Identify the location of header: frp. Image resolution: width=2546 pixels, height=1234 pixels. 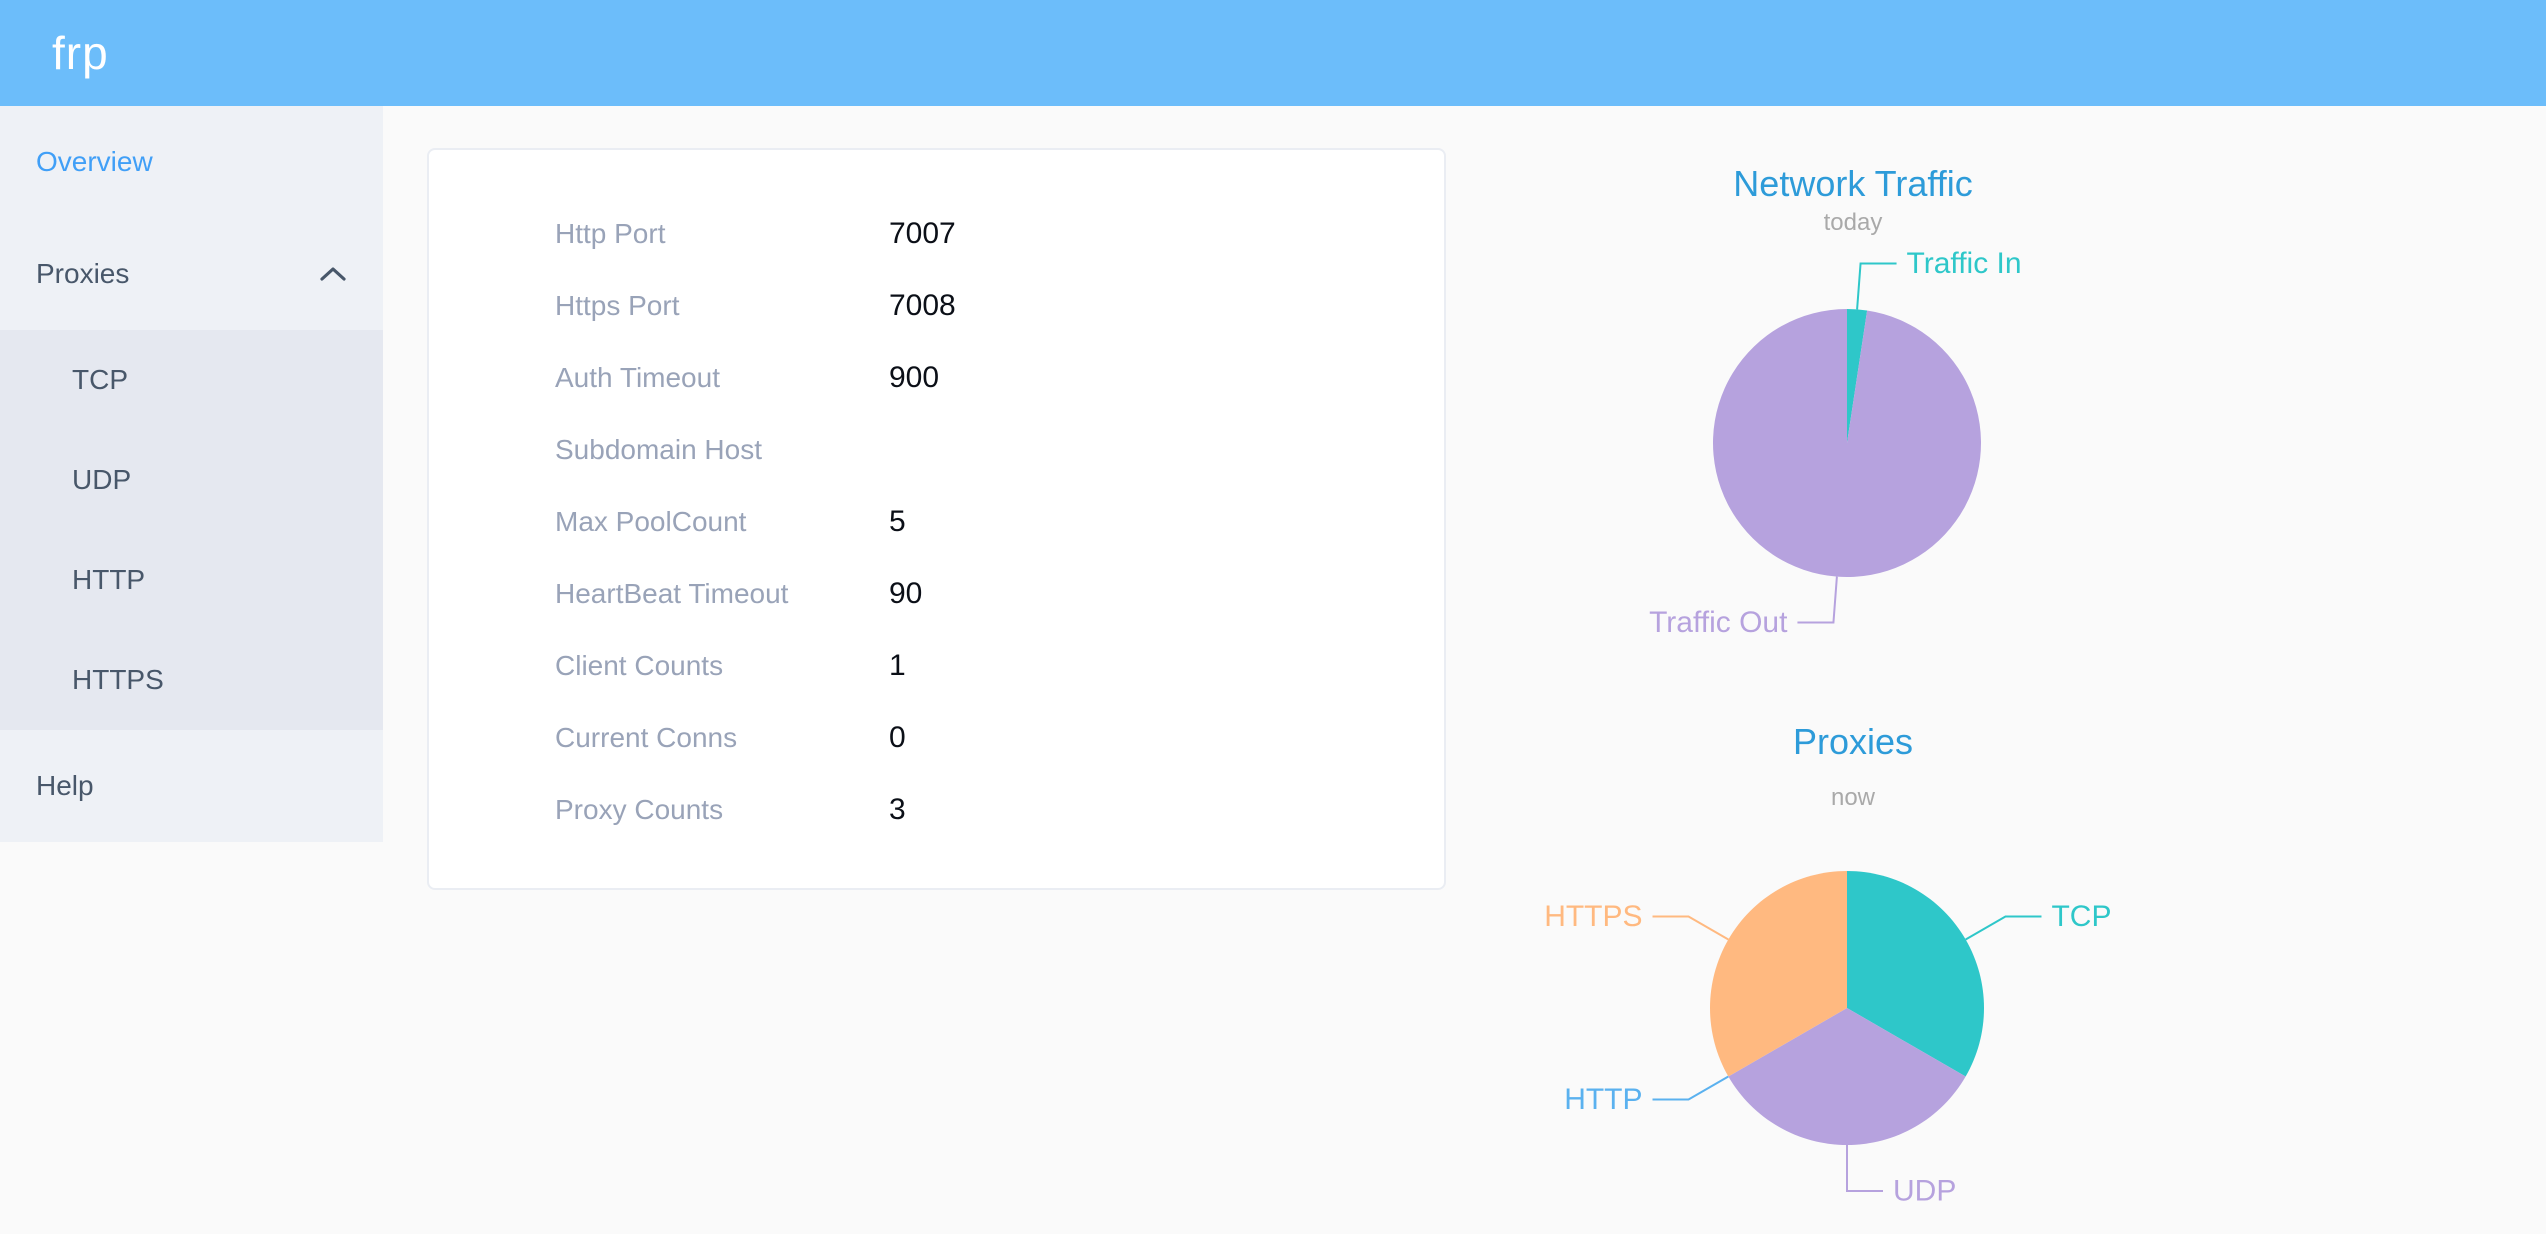
(1273, 53).